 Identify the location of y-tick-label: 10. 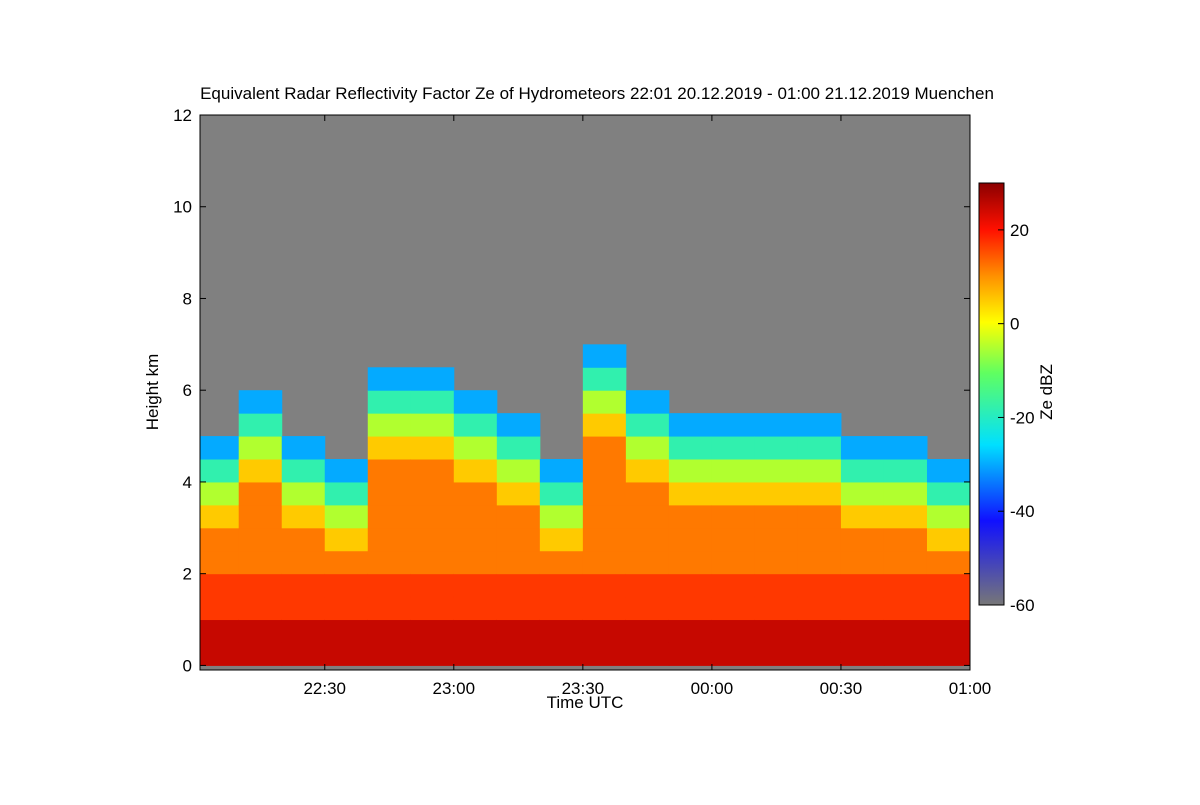
(182, 207).